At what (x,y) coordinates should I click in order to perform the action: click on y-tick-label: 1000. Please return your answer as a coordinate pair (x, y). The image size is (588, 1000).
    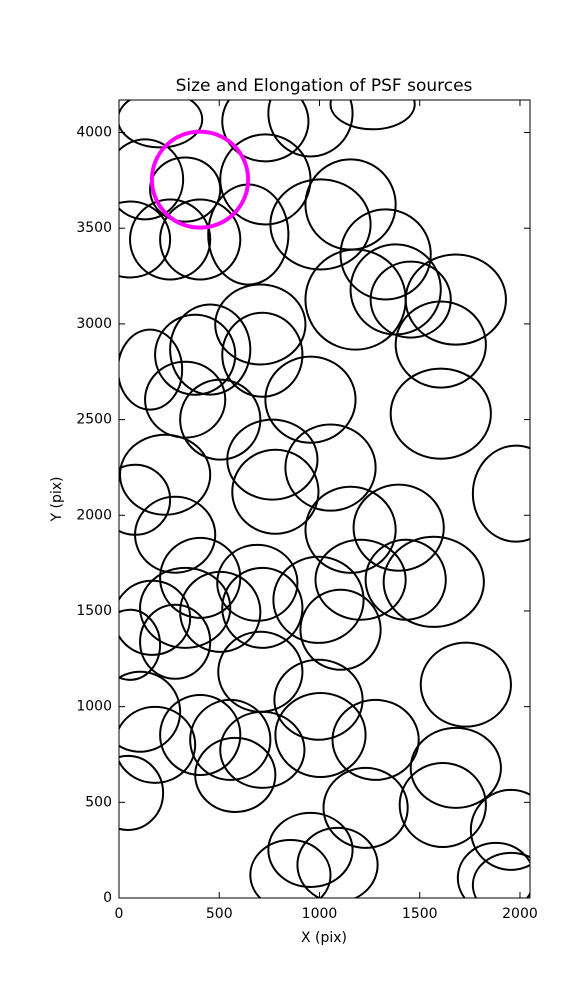
    Looking at the image, I should click on (94, 707).